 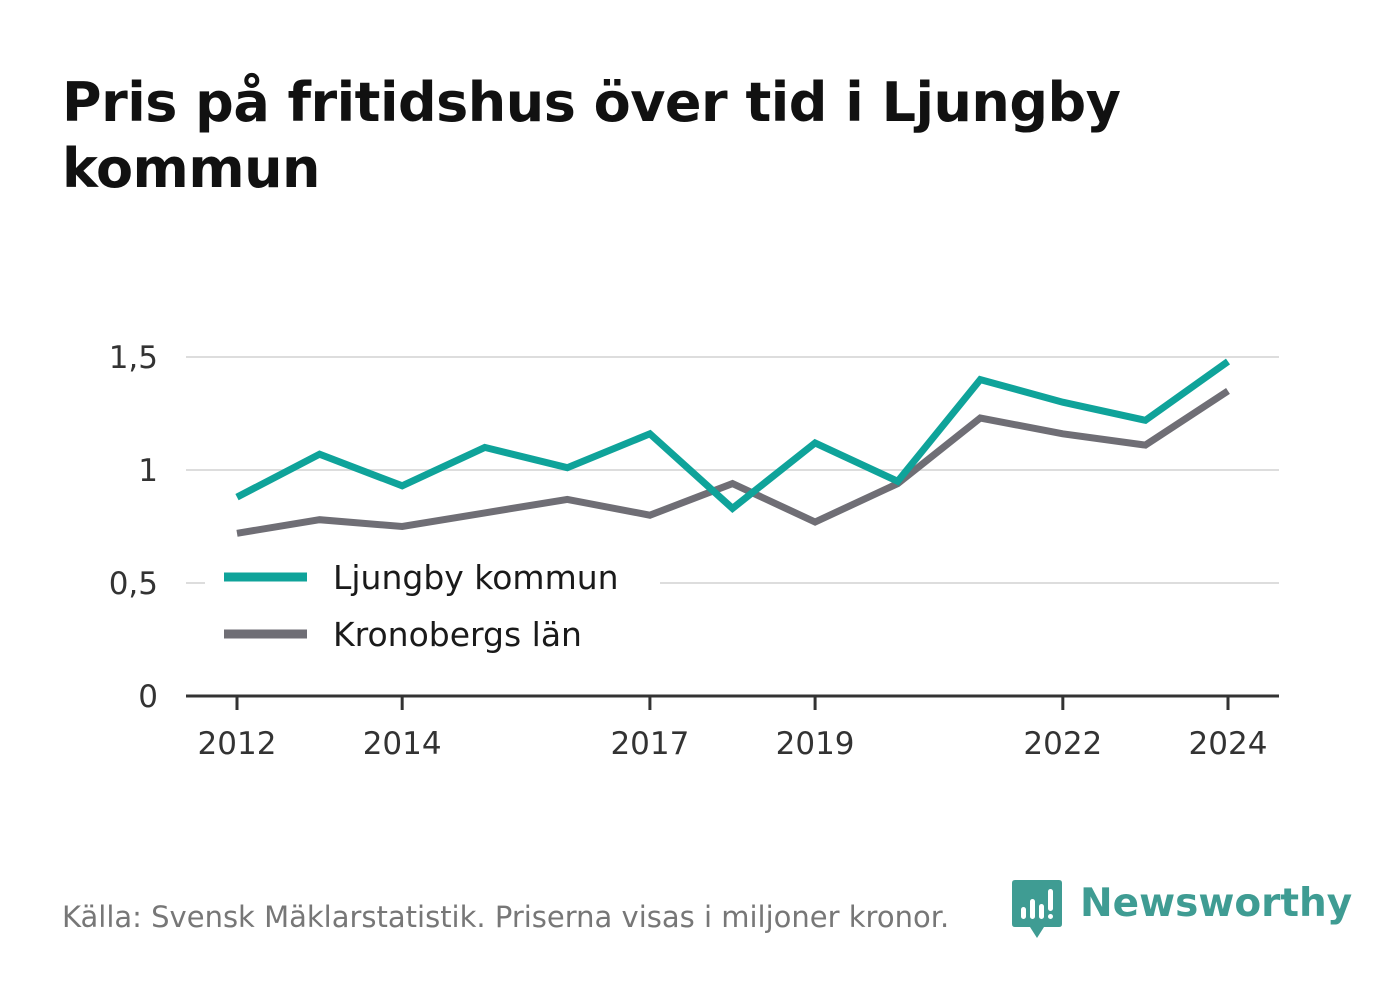 I want to click on newsworthy-logo: Newsworthy, so click(x=1182, y=910).